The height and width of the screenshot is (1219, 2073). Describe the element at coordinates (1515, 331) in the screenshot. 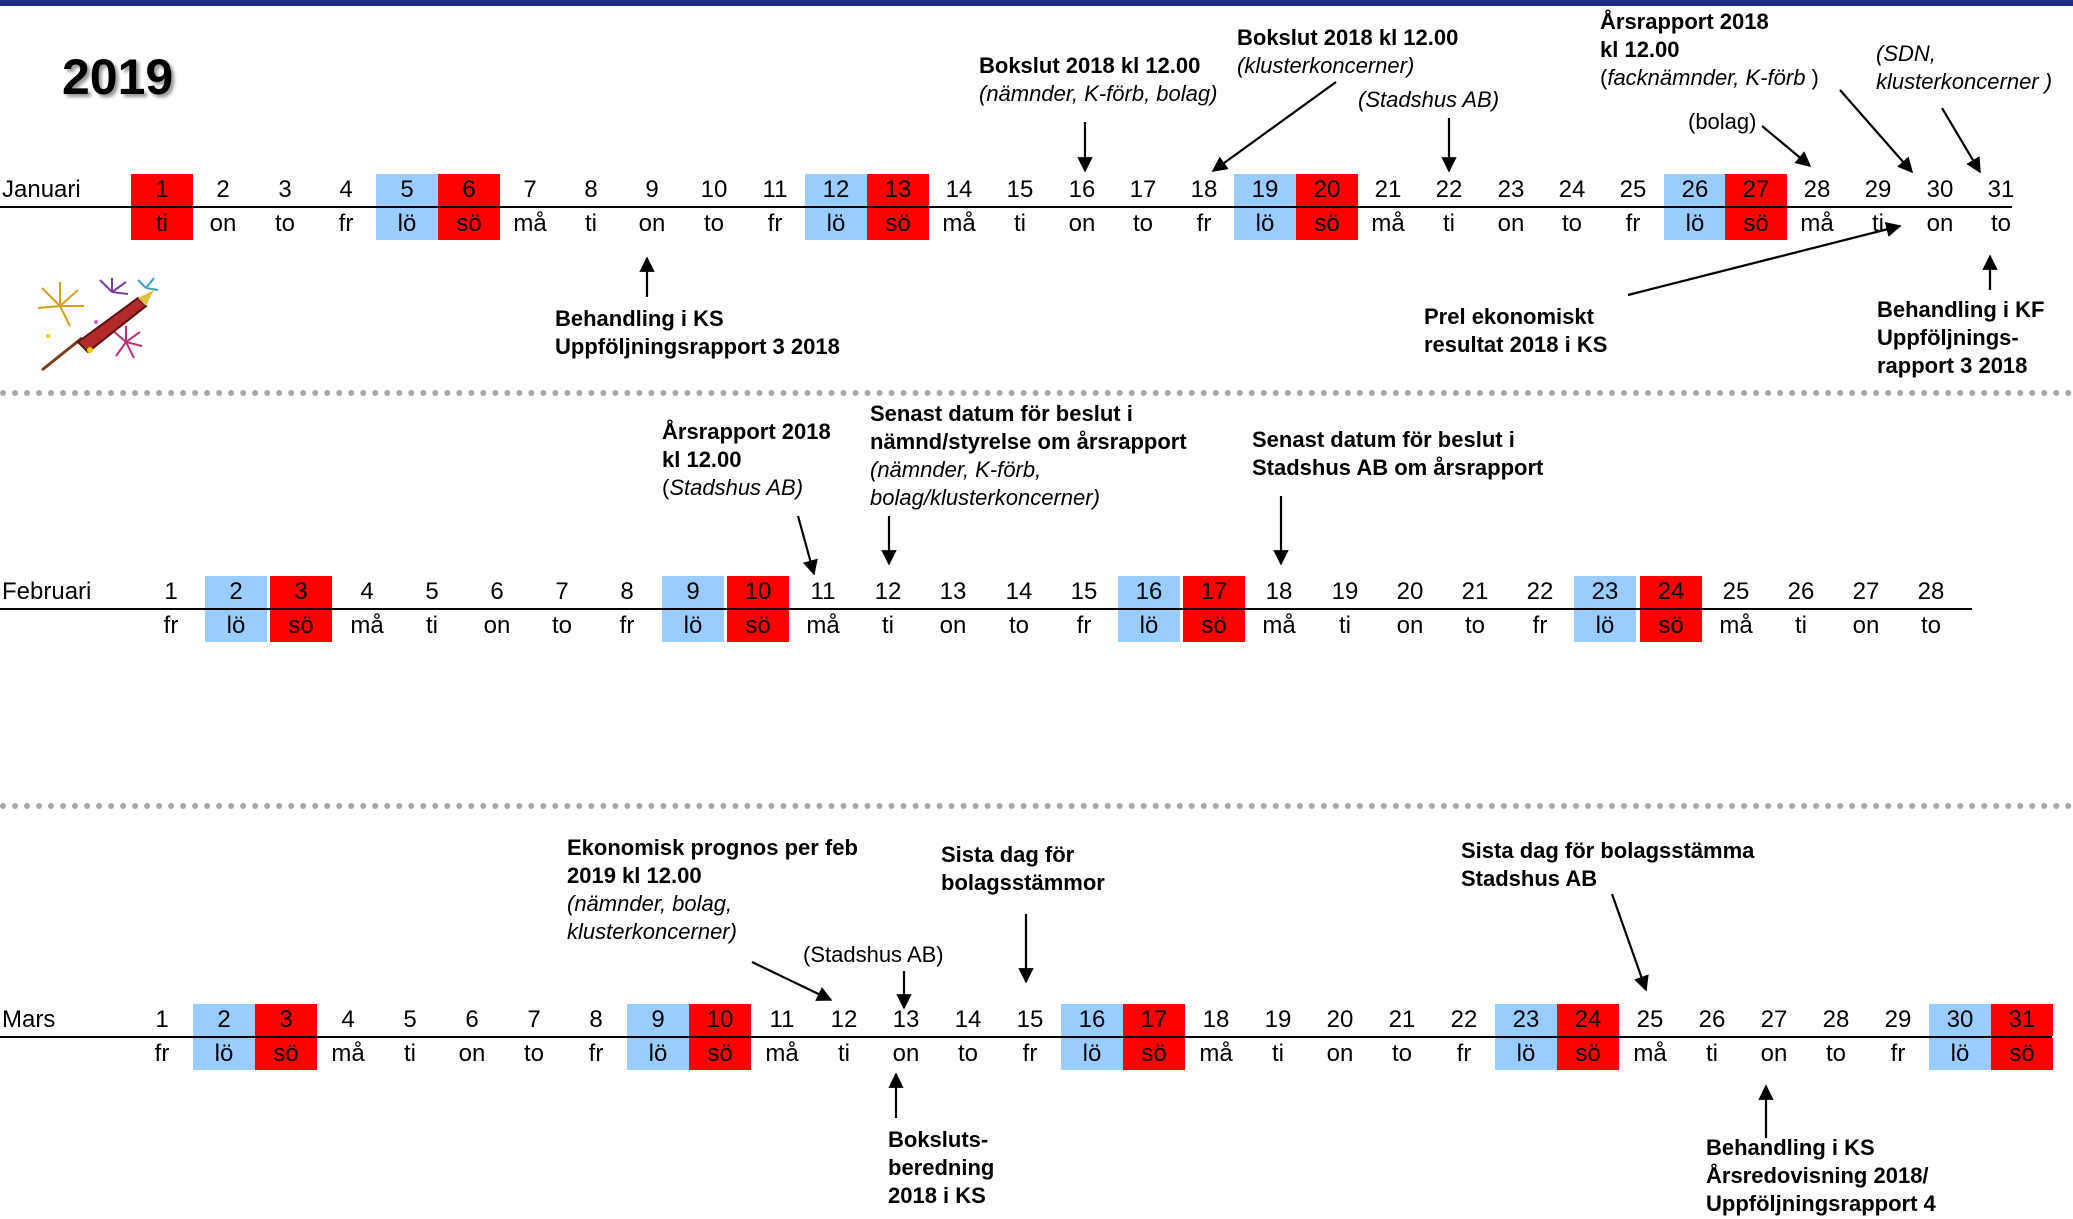

I see `annotation-jan-29: Prel ekonomiskt resultat 2018 i KS` at that location.